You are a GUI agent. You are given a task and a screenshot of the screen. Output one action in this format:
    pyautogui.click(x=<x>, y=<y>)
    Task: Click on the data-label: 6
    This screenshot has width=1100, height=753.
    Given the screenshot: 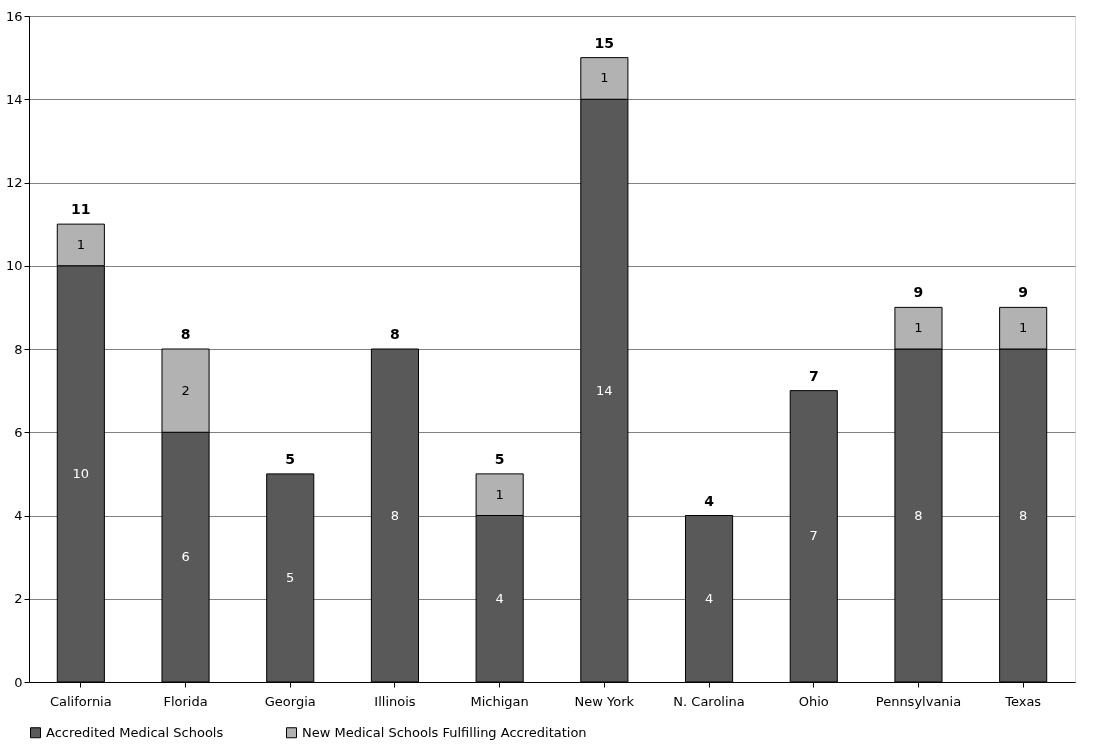 What is the action you would take?
    pyautogui.click(x=185, y=557)
    